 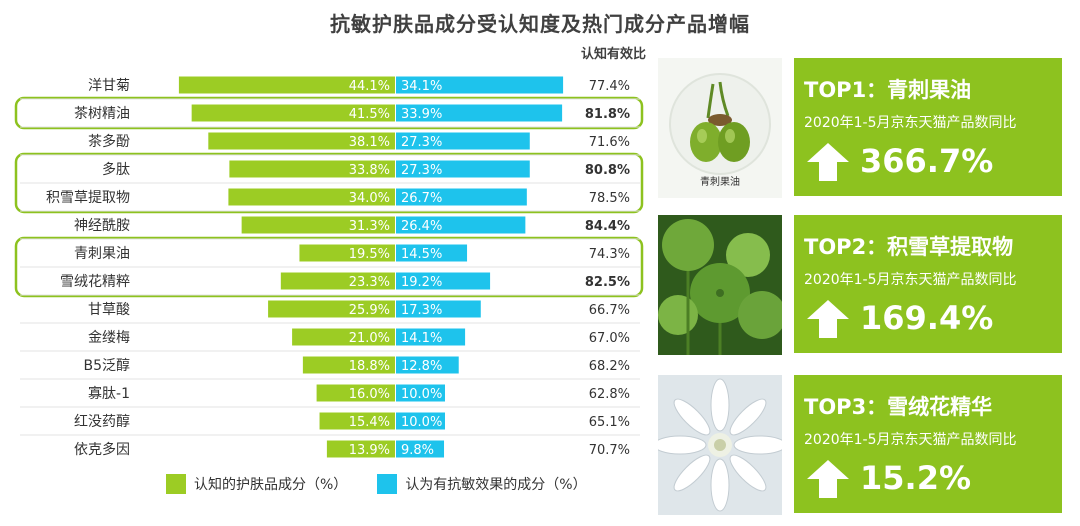 I want to click on card-title: TOP1：青刺果油, so click(x=888, y=90).